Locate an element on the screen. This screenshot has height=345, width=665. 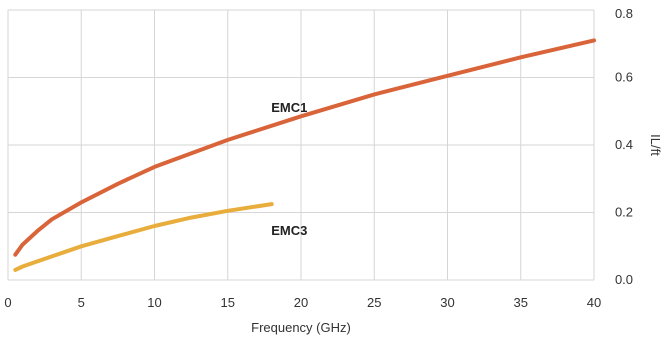
series-line-emc3 is located at coordinates (143, 237).